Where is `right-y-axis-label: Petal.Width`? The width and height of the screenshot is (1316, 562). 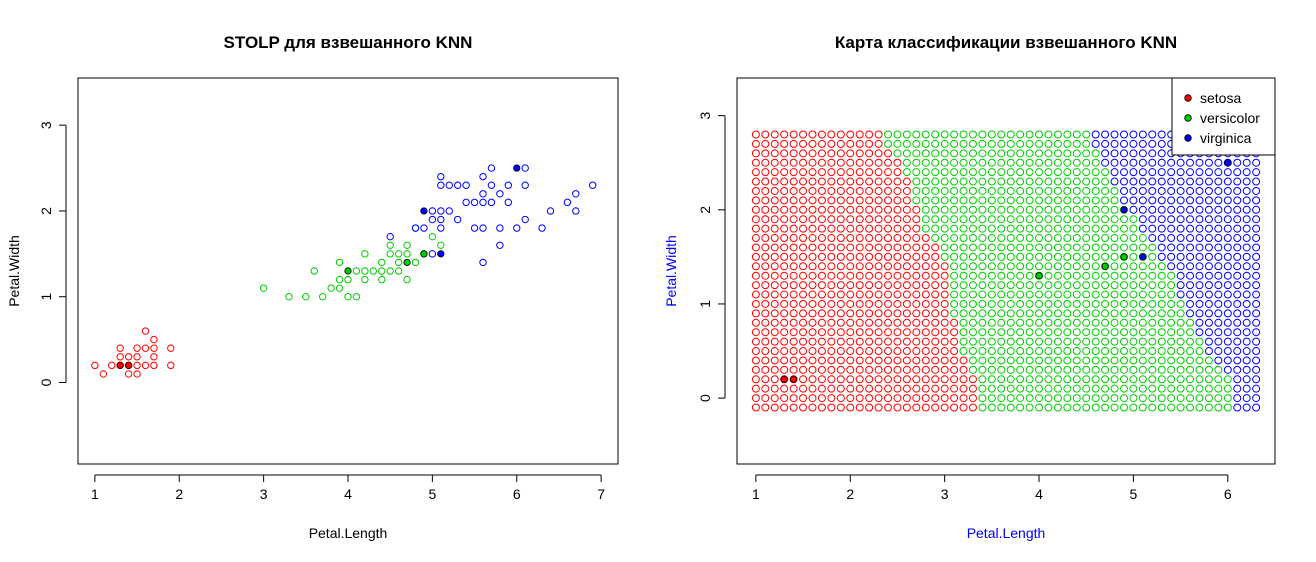
right-y-axis-label: Petal.Width is located at coordinates (671, 271).